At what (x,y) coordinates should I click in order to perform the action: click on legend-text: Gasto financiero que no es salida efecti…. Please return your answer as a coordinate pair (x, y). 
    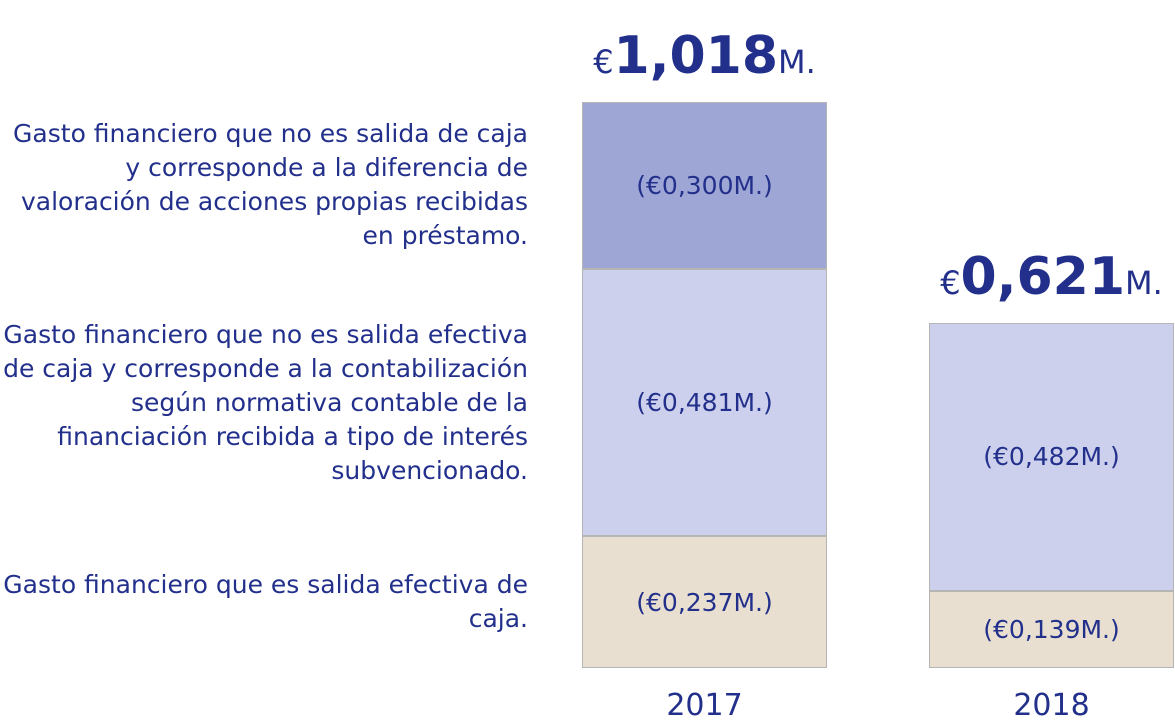
    Looking at the image, I should click on (265, 402).